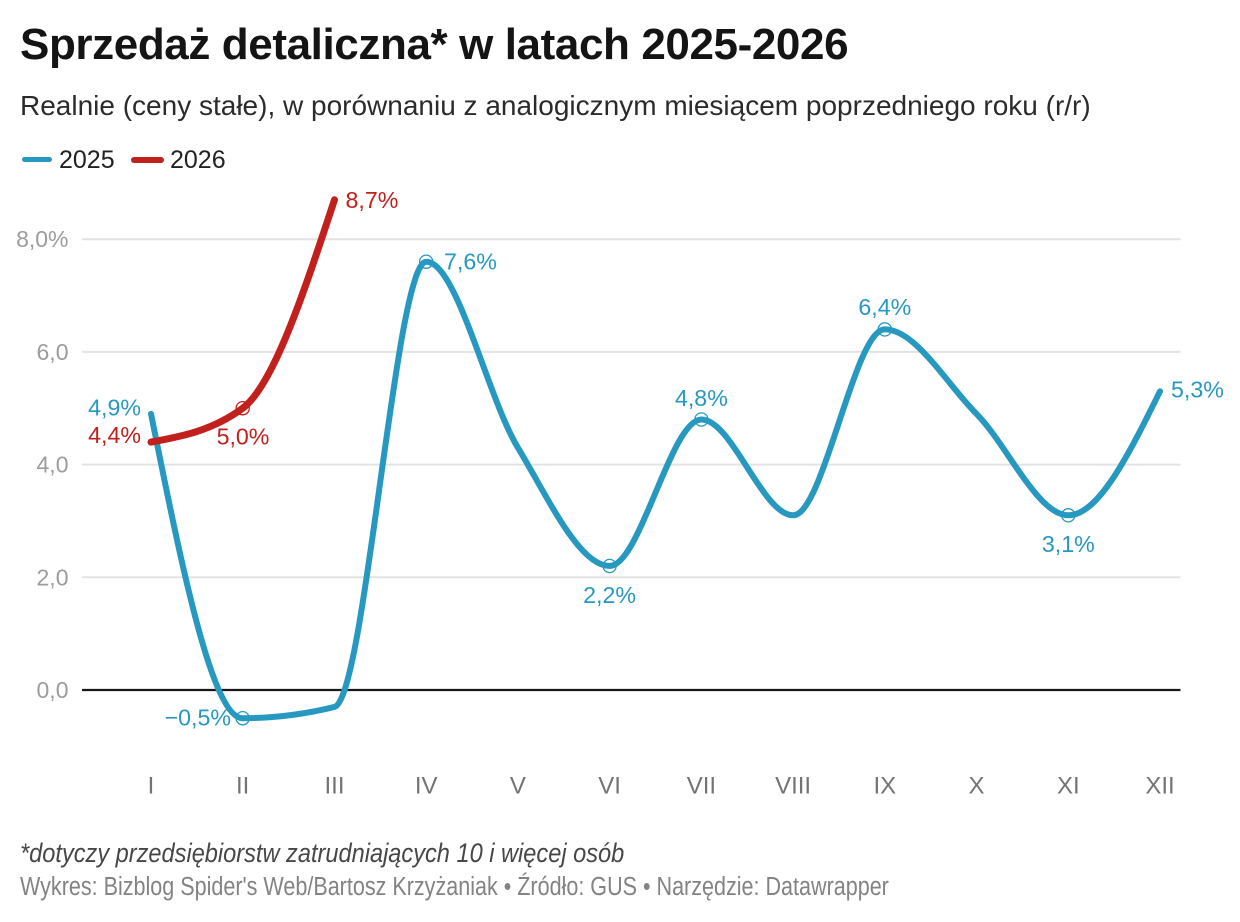 The width and height of the screenshot is (1240, 922). Describe the element at coordinates (701, 398) in the screenshot. I see `svg-text: 4,8%` at that location.